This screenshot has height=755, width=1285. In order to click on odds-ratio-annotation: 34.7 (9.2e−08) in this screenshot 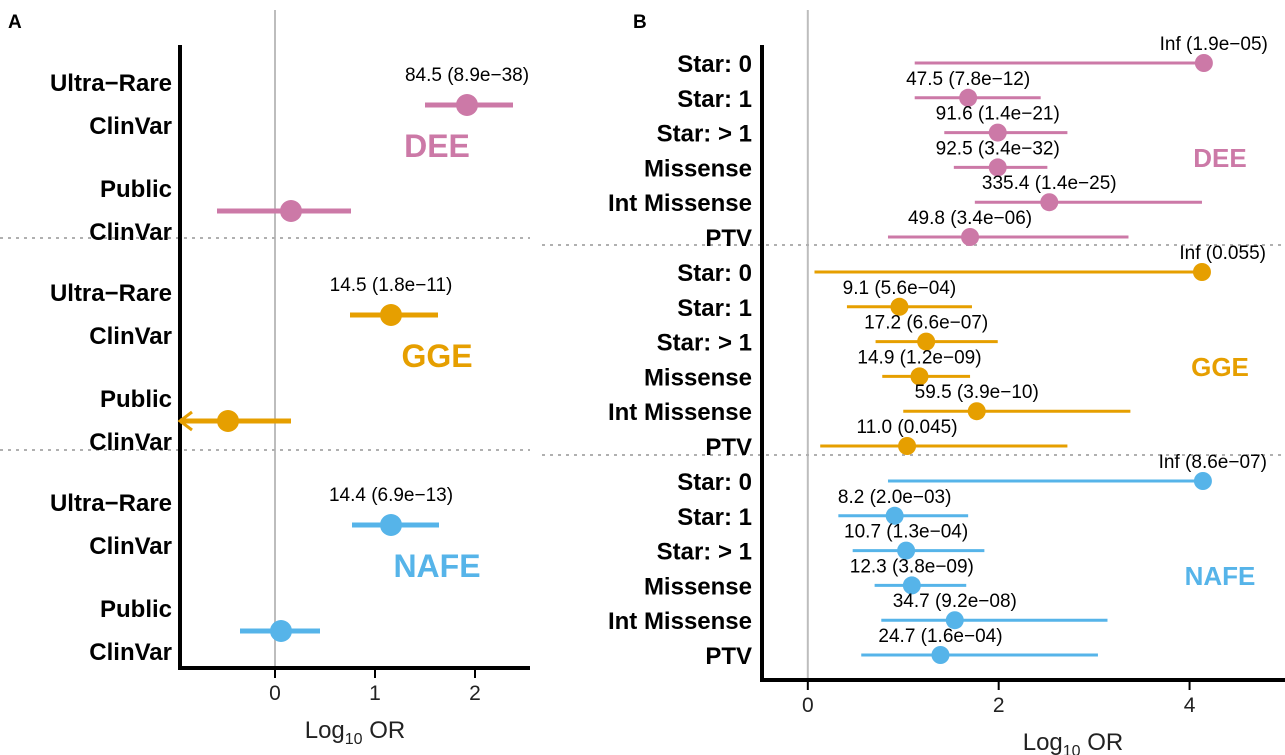, I will do `click(955, 601)`.